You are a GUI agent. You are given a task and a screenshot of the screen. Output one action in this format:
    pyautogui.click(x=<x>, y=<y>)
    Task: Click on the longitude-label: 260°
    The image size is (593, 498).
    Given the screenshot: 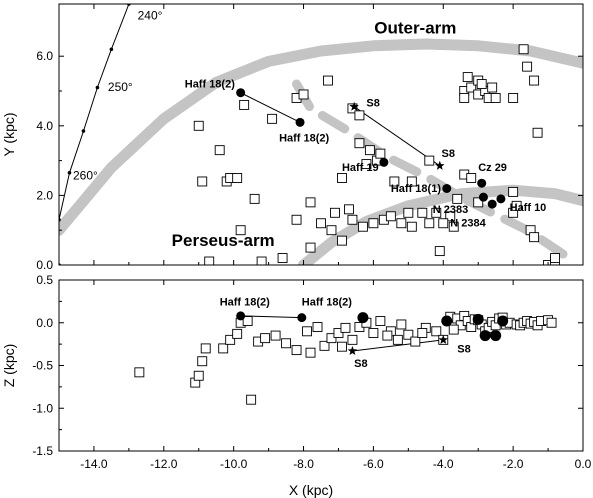 What is the action you would take?
    pyautogui.click(x=85, y=176)
    